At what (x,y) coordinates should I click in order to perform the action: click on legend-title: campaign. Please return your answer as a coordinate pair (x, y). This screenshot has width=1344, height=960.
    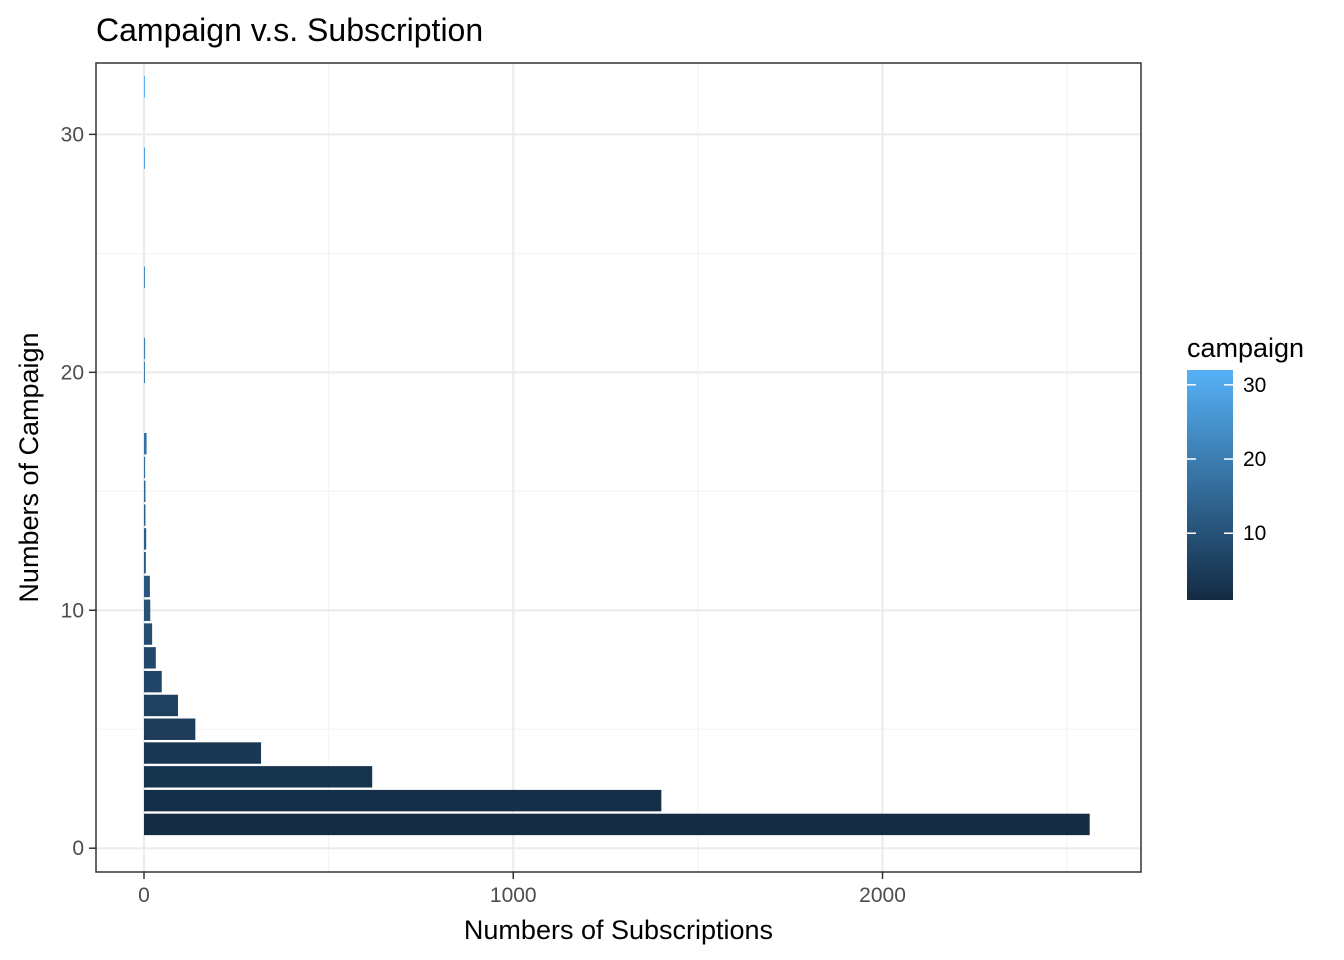
    Looking at the image, I should click on (1245, 348).